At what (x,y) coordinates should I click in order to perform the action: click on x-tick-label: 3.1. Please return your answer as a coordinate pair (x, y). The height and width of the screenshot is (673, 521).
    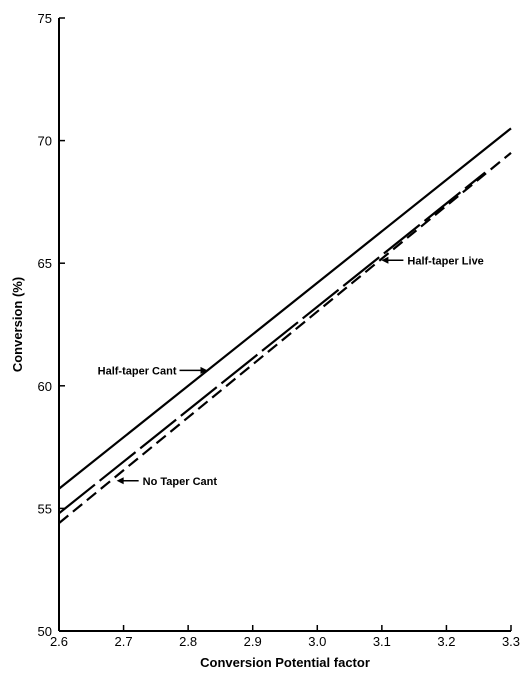
    Looking at the image, I should click on (382, 641).